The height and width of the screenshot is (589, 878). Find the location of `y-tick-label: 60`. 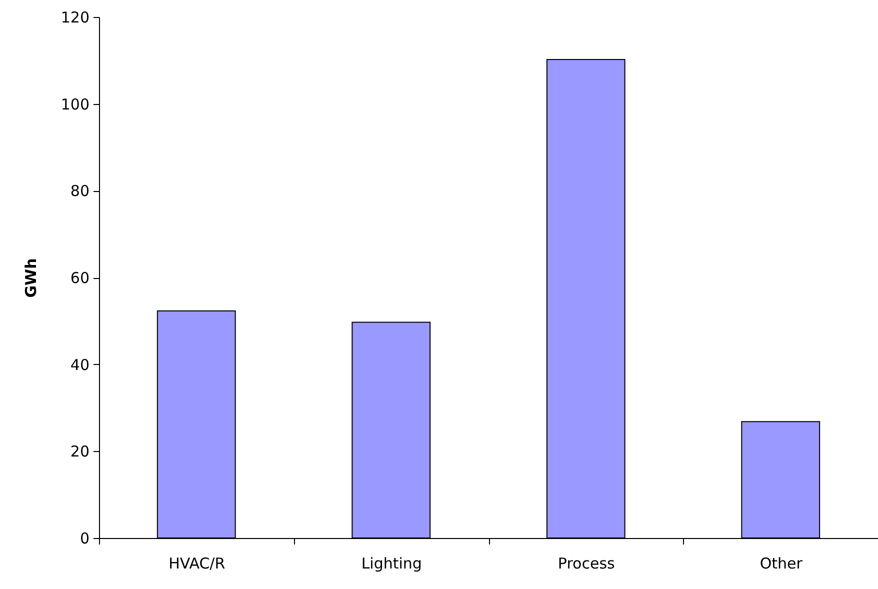

y-tick-label: 60 is located at coordinates (80, 278).